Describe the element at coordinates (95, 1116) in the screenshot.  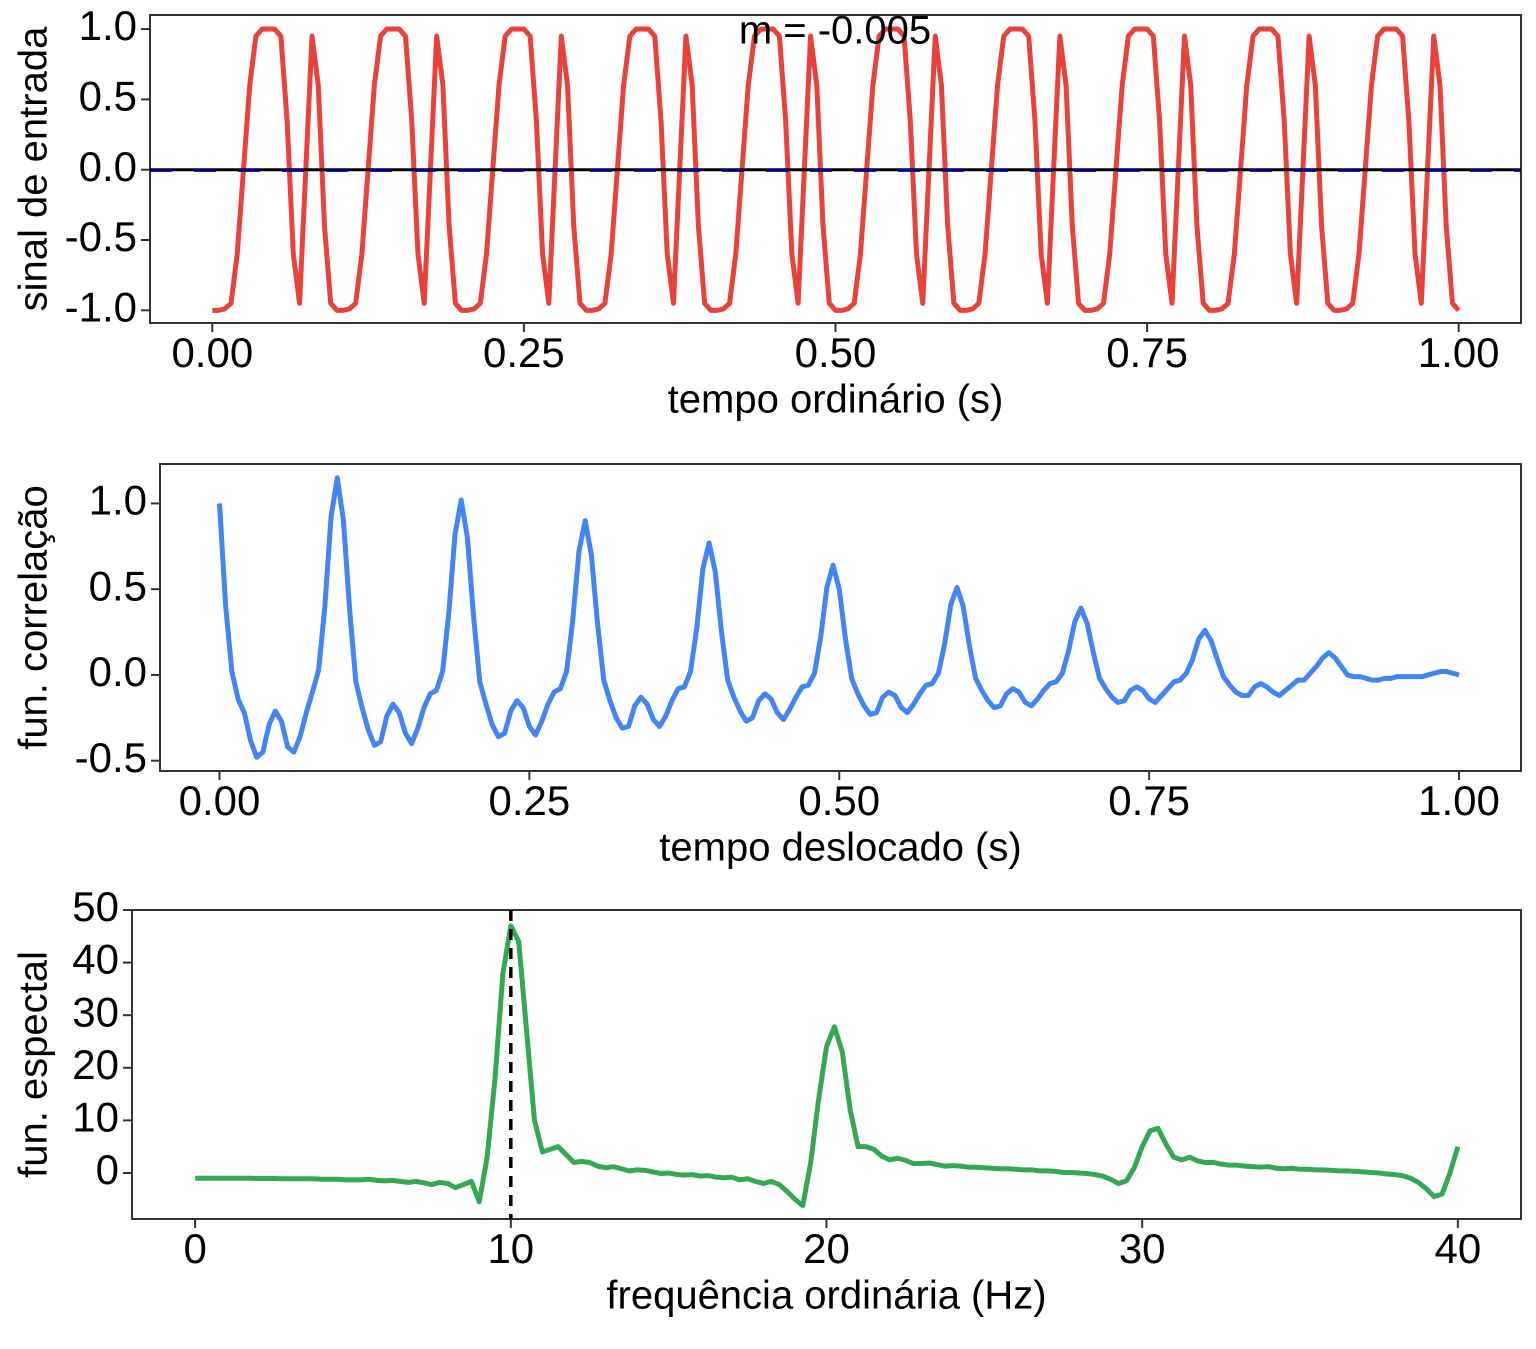
I see `y-tick-label: 10` at that location.